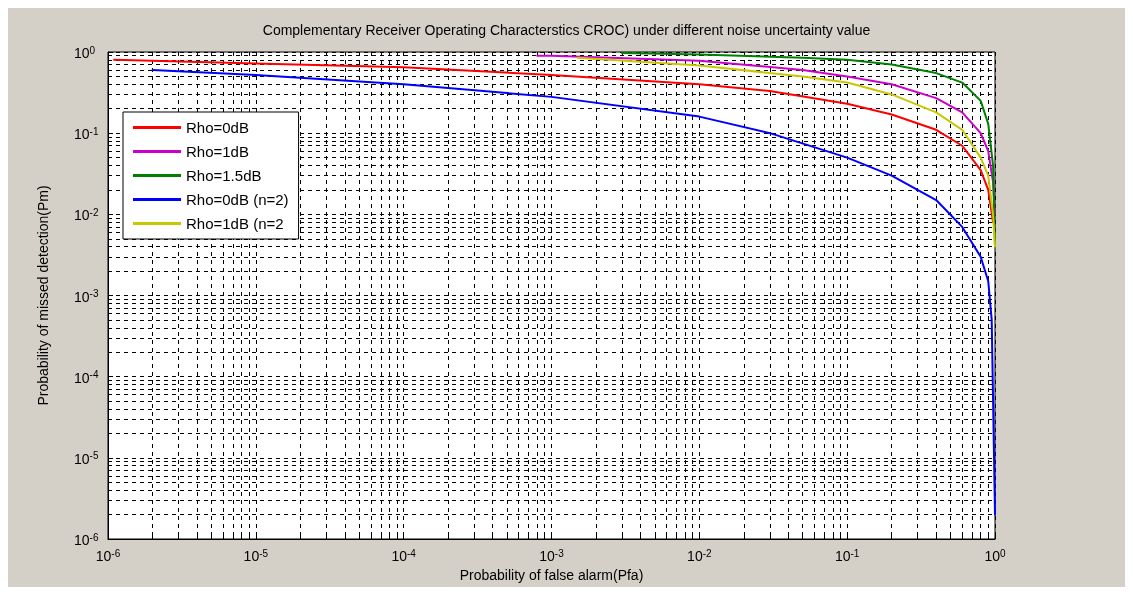 The height and width of the screenshot is (595, 1133). I want to click on legend-label: Rho=1.5dB, so click(224, 175).